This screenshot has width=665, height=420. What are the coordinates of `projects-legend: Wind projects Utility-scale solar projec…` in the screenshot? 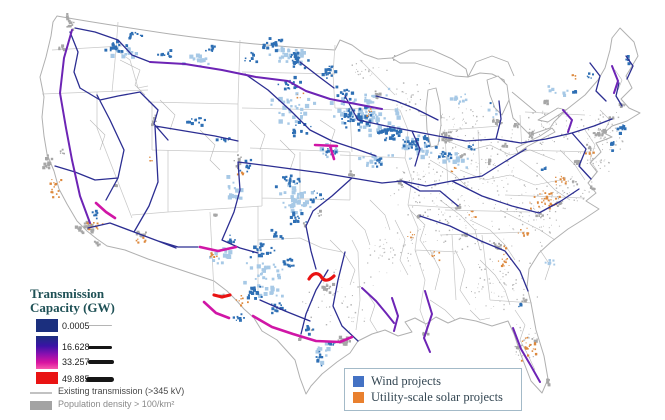 It's located at (433, 389).